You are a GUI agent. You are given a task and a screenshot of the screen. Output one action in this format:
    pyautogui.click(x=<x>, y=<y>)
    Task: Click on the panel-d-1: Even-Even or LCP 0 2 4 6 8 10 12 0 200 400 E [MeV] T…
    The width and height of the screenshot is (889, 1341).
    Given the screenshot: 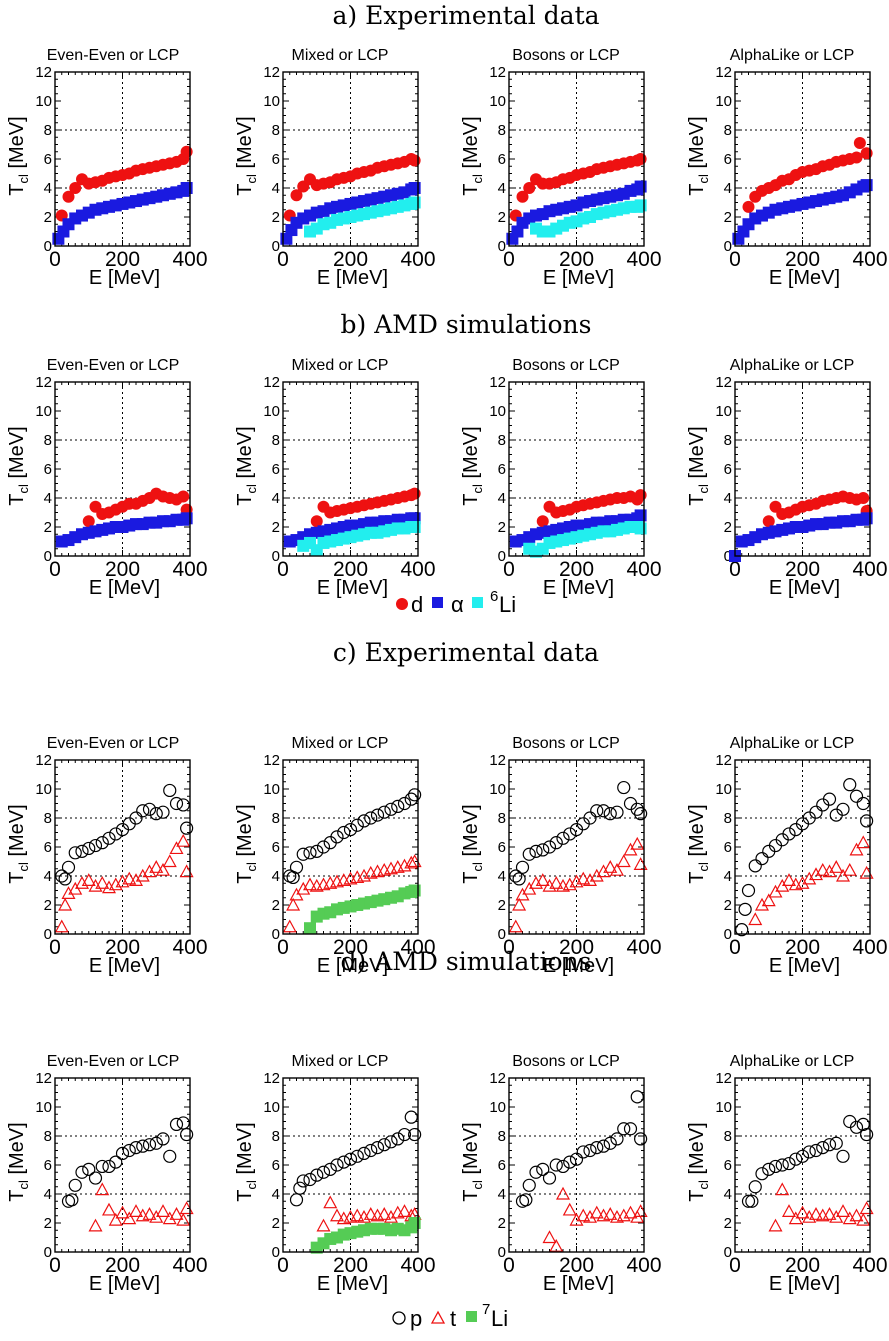 What is the action you would take?
    pyautogui.click(x=107, y=1174)
    